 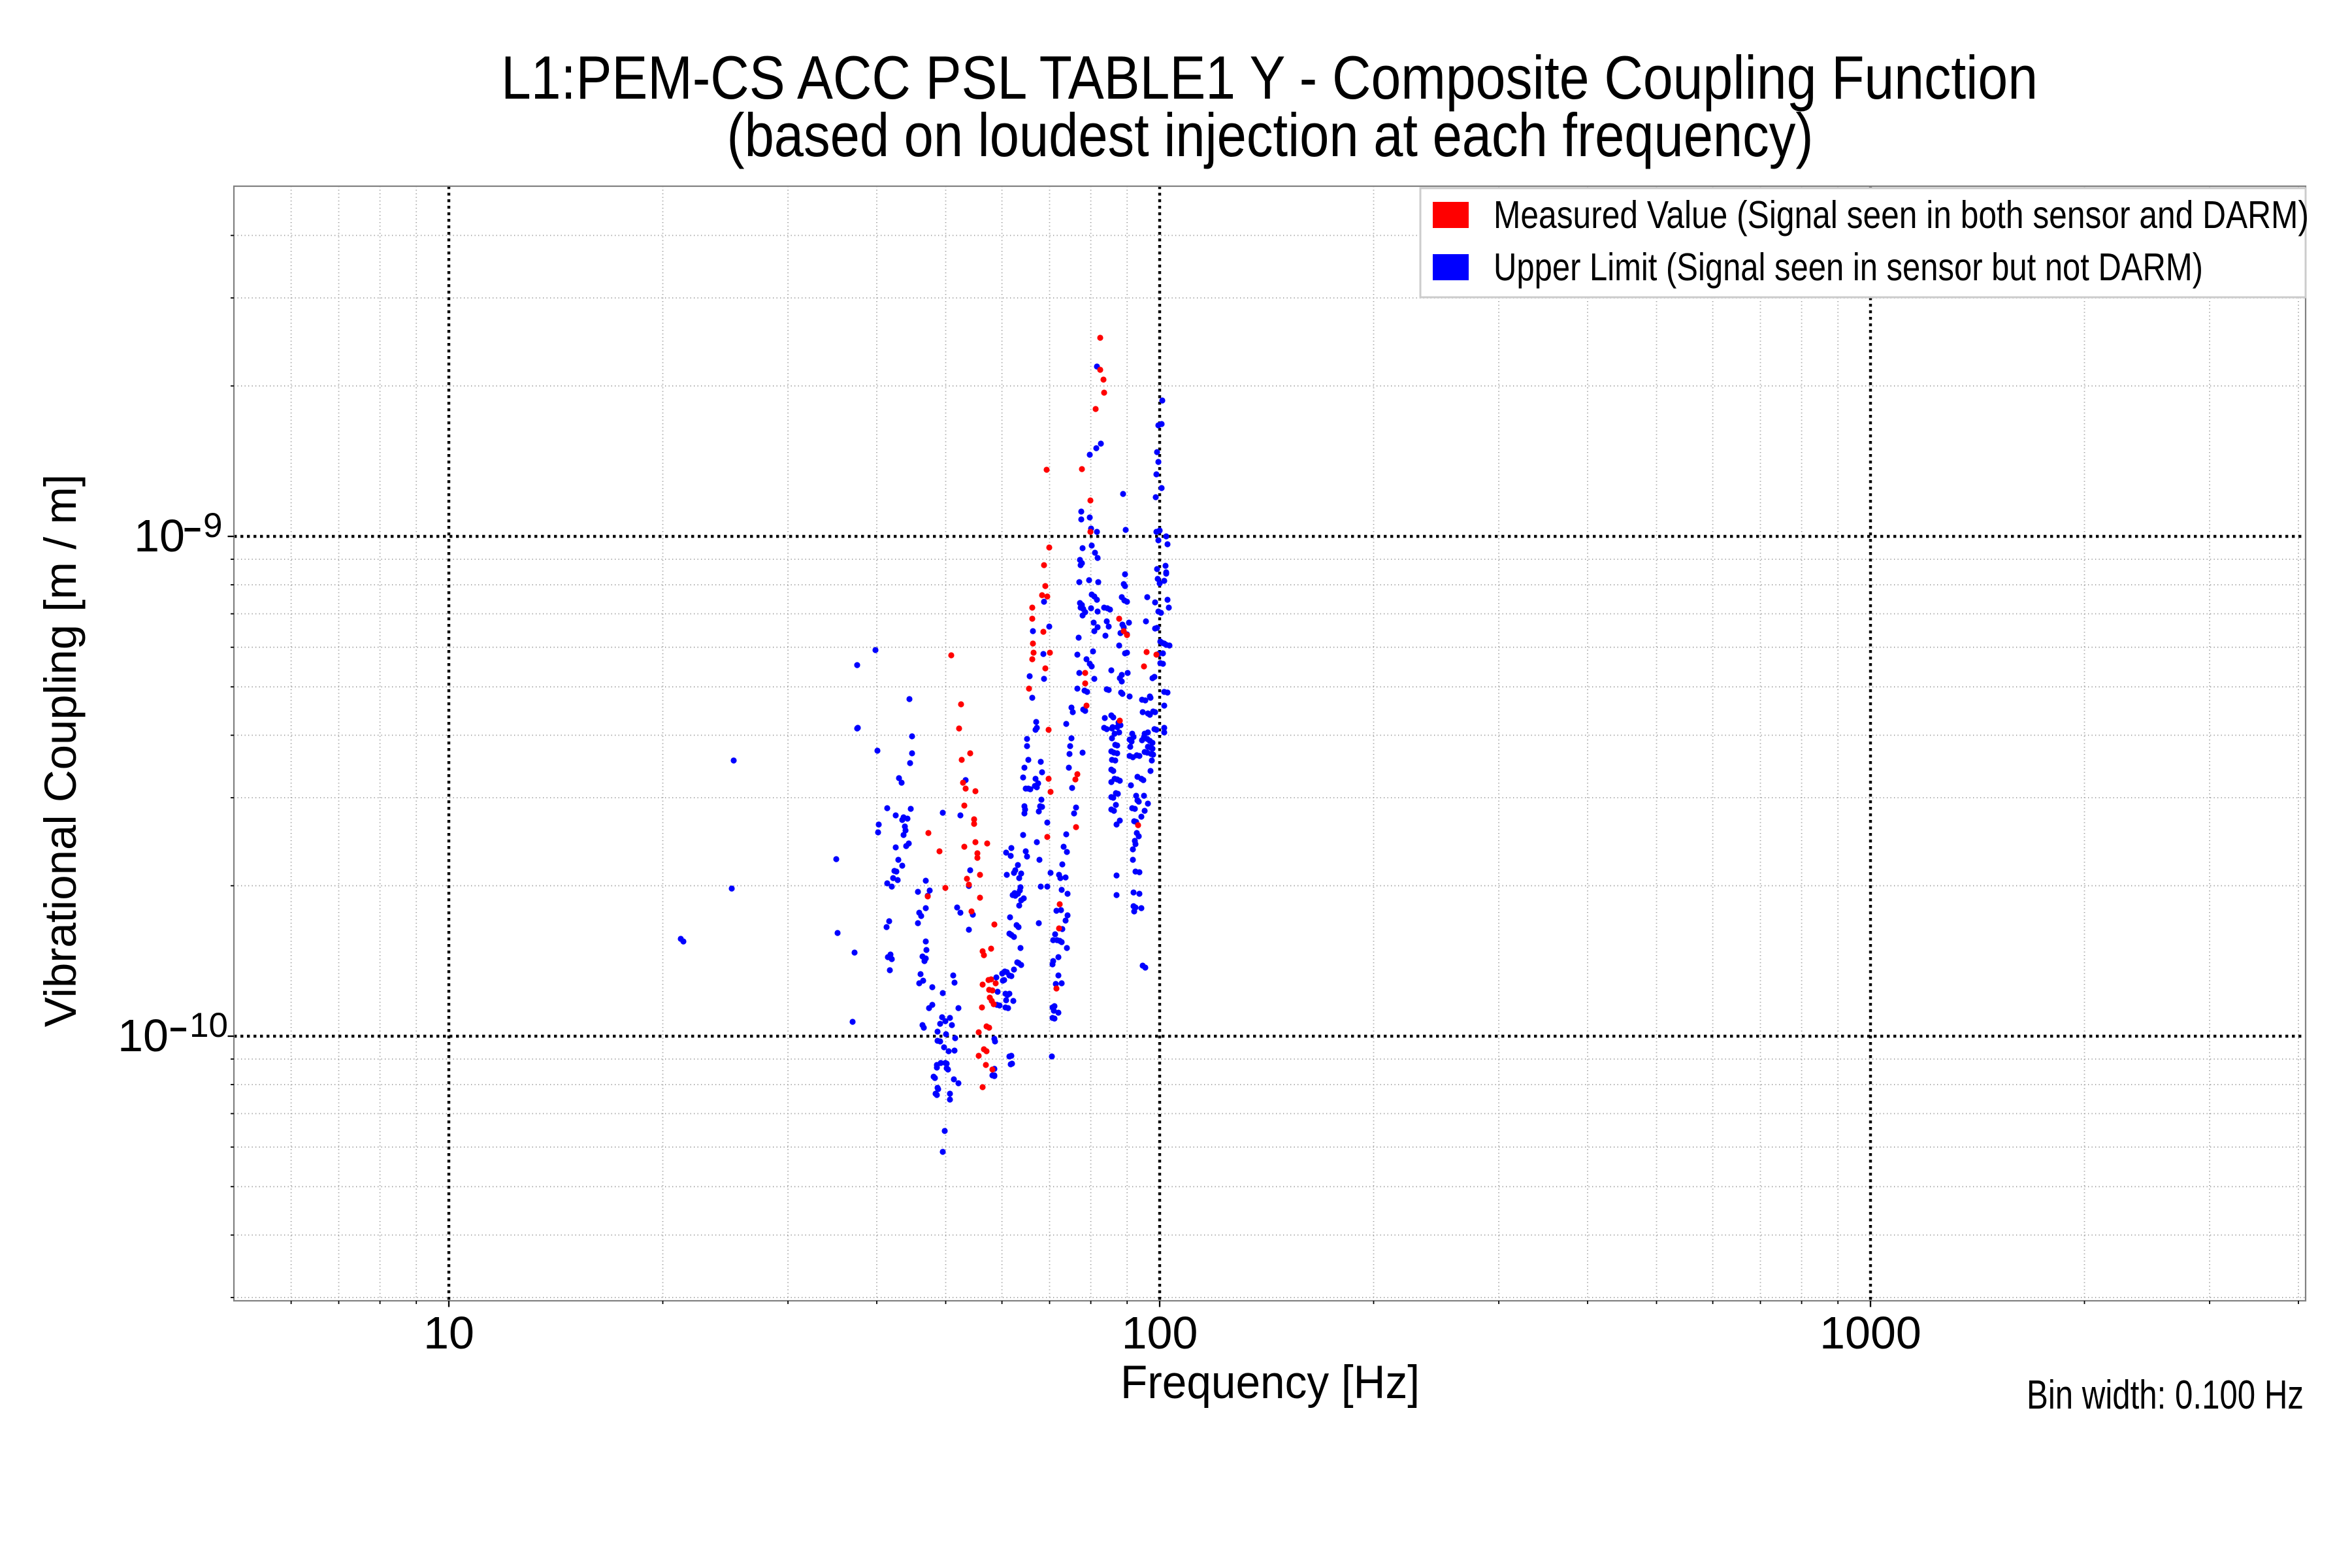 What do you see at coordinates (1870, 1332) in the screenshot?
I see `svg-text: 1000` at bounding box center [1870, 1332].